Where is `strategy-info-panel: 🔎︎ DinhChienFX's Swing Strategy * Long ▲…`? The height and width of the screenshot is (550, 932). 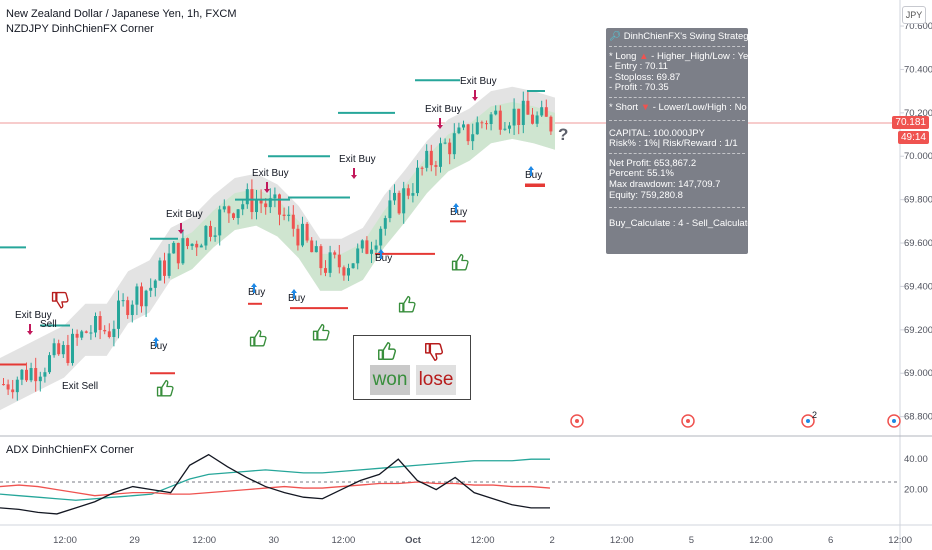 strategy-info-panel: 🔎︎ DinhChienFX's Swing Strategy * Long ▲… is located at coordinates (686, 141).